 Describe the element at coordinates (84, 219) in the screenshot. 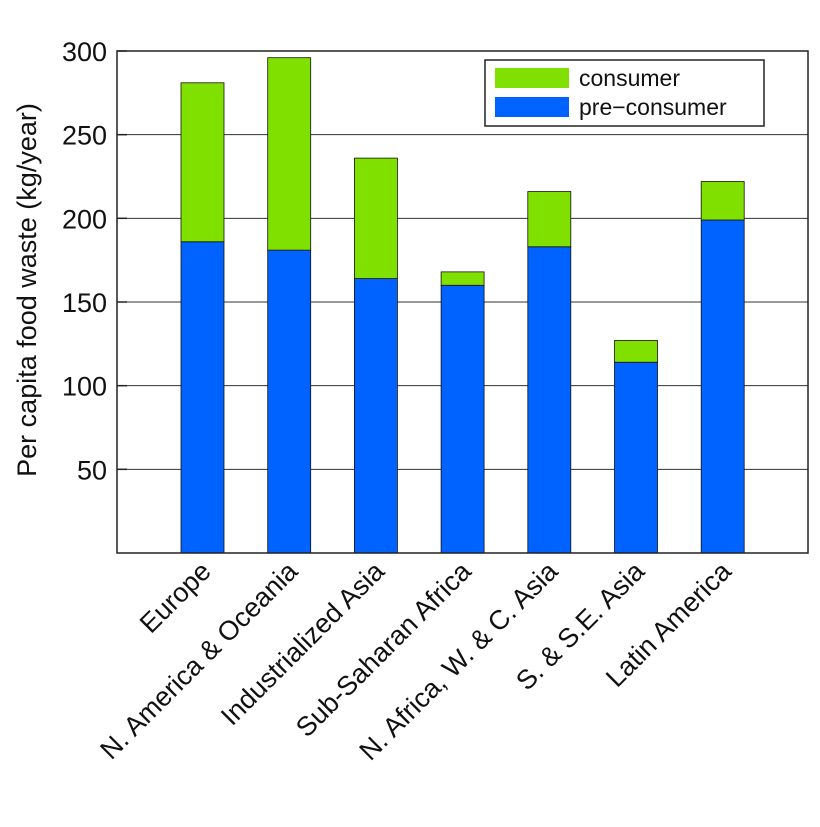

I see `y-tick-label-200: 200` at that location.